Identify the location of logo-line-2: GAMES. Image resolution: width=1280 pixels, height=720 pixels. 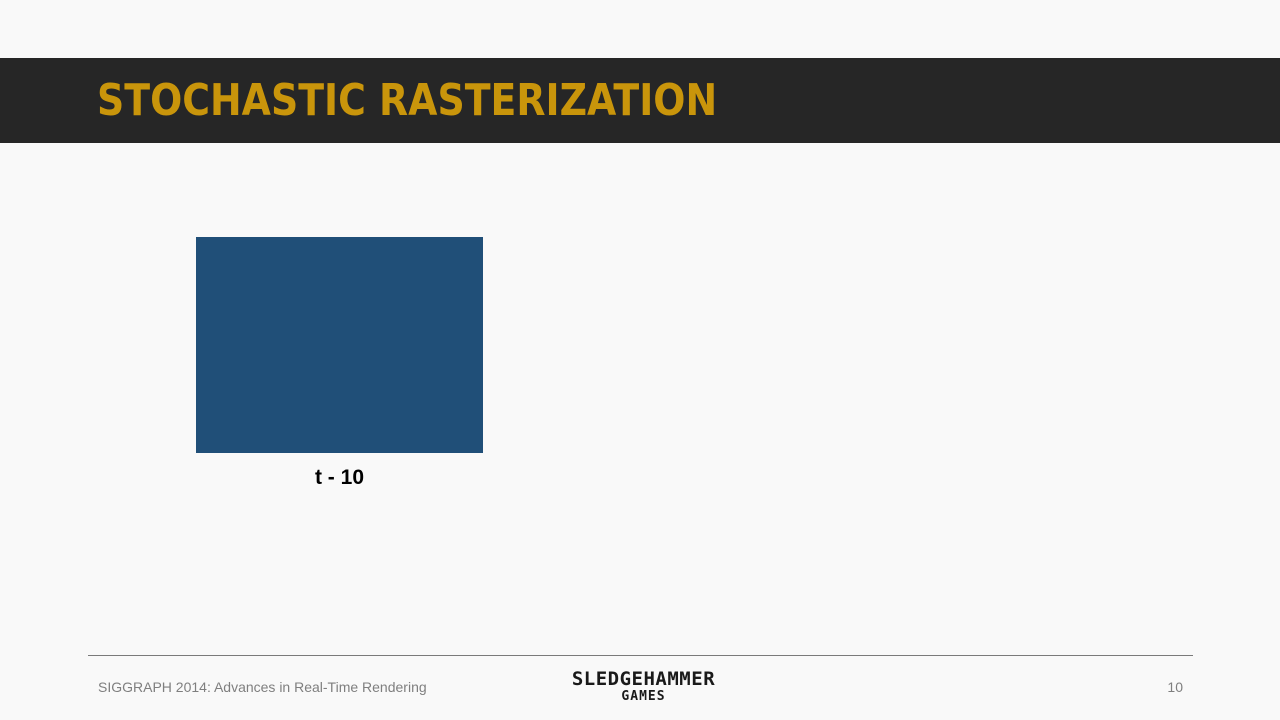
(643, 696).